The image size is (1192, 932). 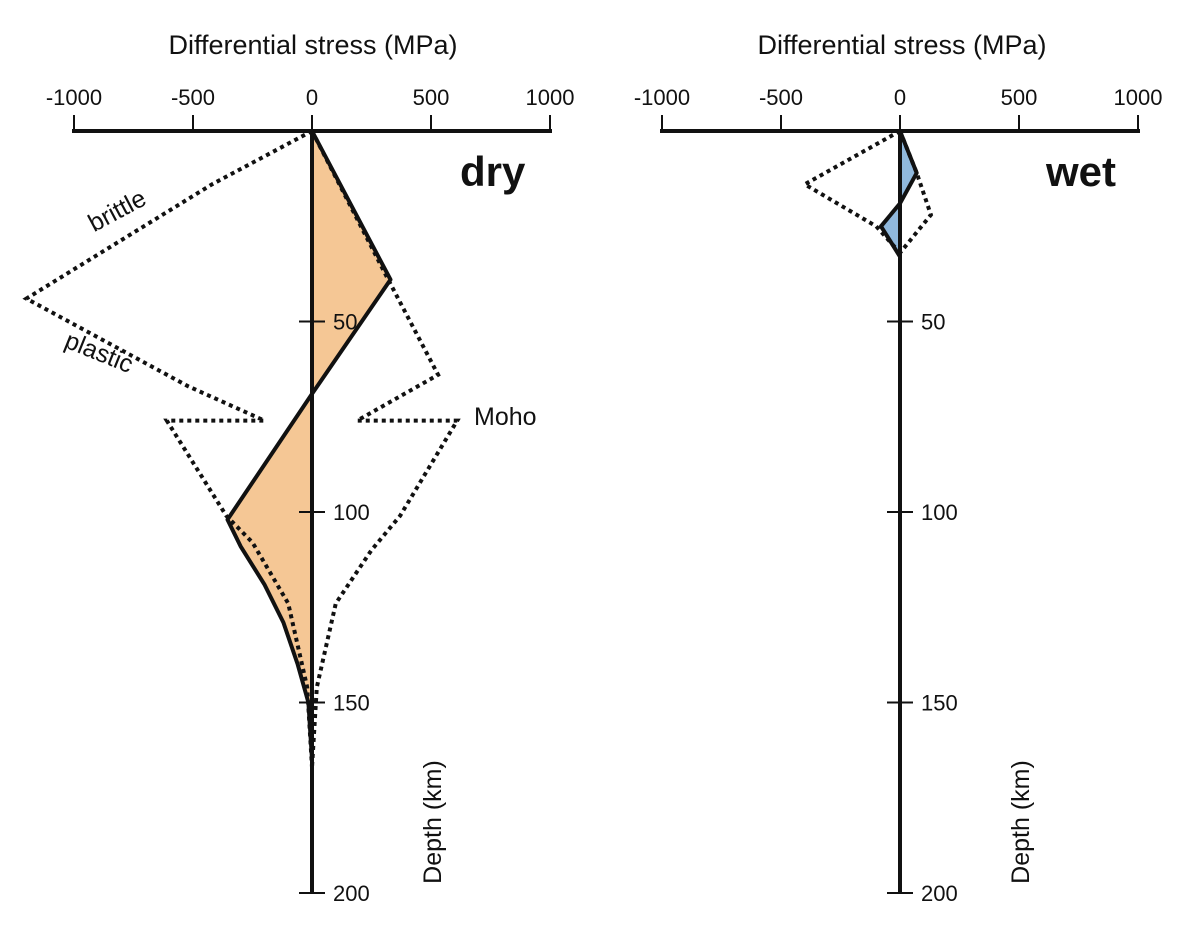 What do you see at coordinates (117, 210) in the screenshot?
I see `brittle-annotation: brittle` at bounding box center [117, 210].